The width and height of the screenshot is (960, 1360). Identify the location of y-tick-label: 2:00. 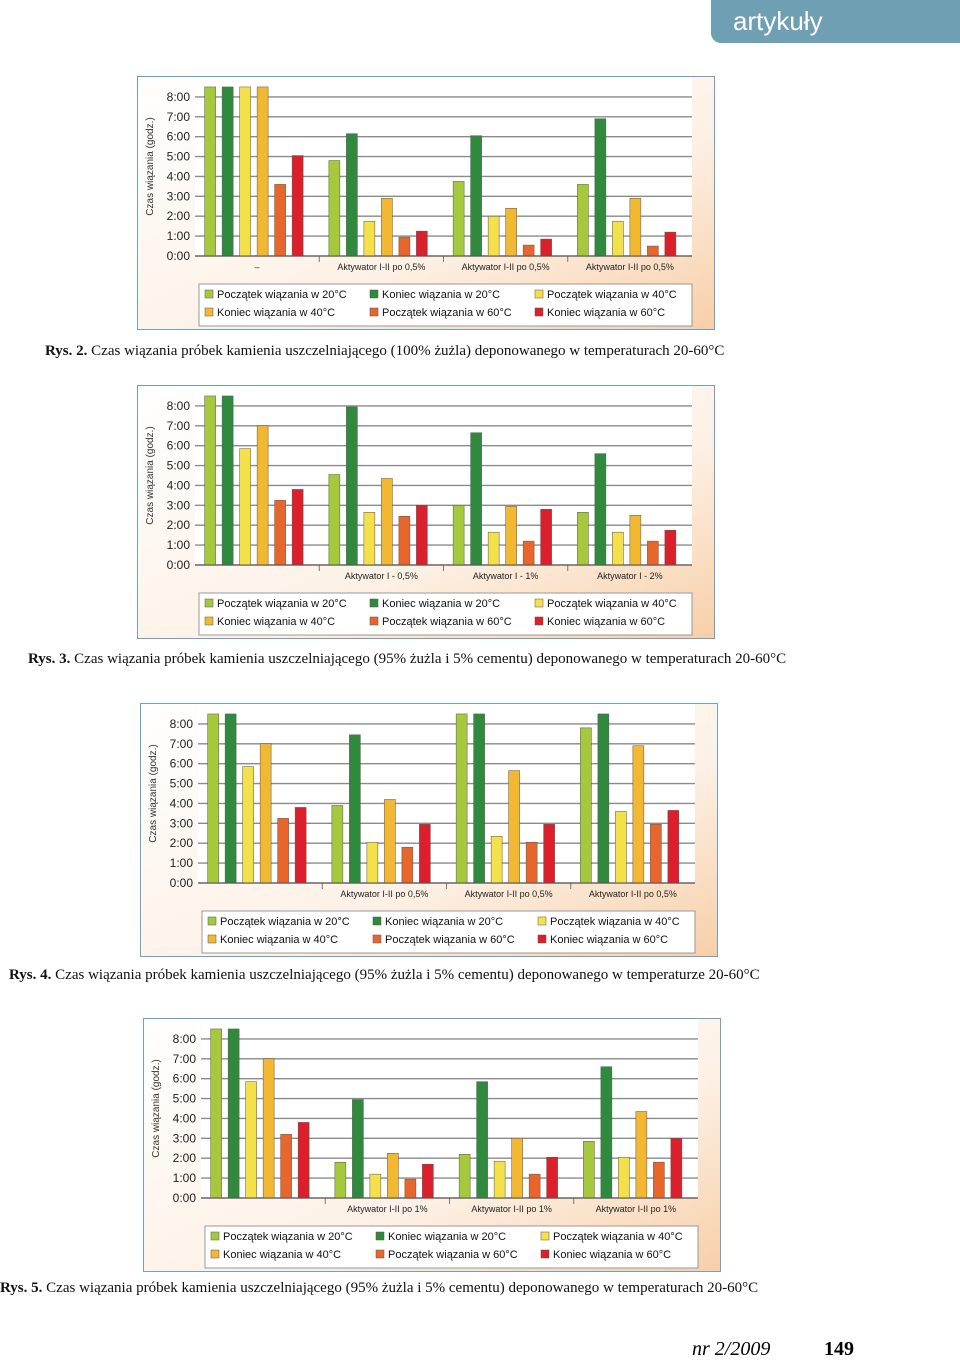
(179, 216).